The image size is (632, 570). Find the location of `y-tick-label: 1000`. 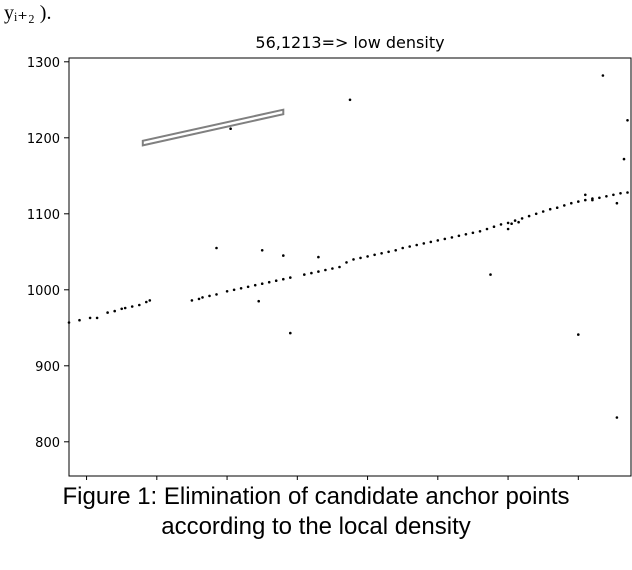

y-tick-label: 1000 is located at coordinates (43, 291).